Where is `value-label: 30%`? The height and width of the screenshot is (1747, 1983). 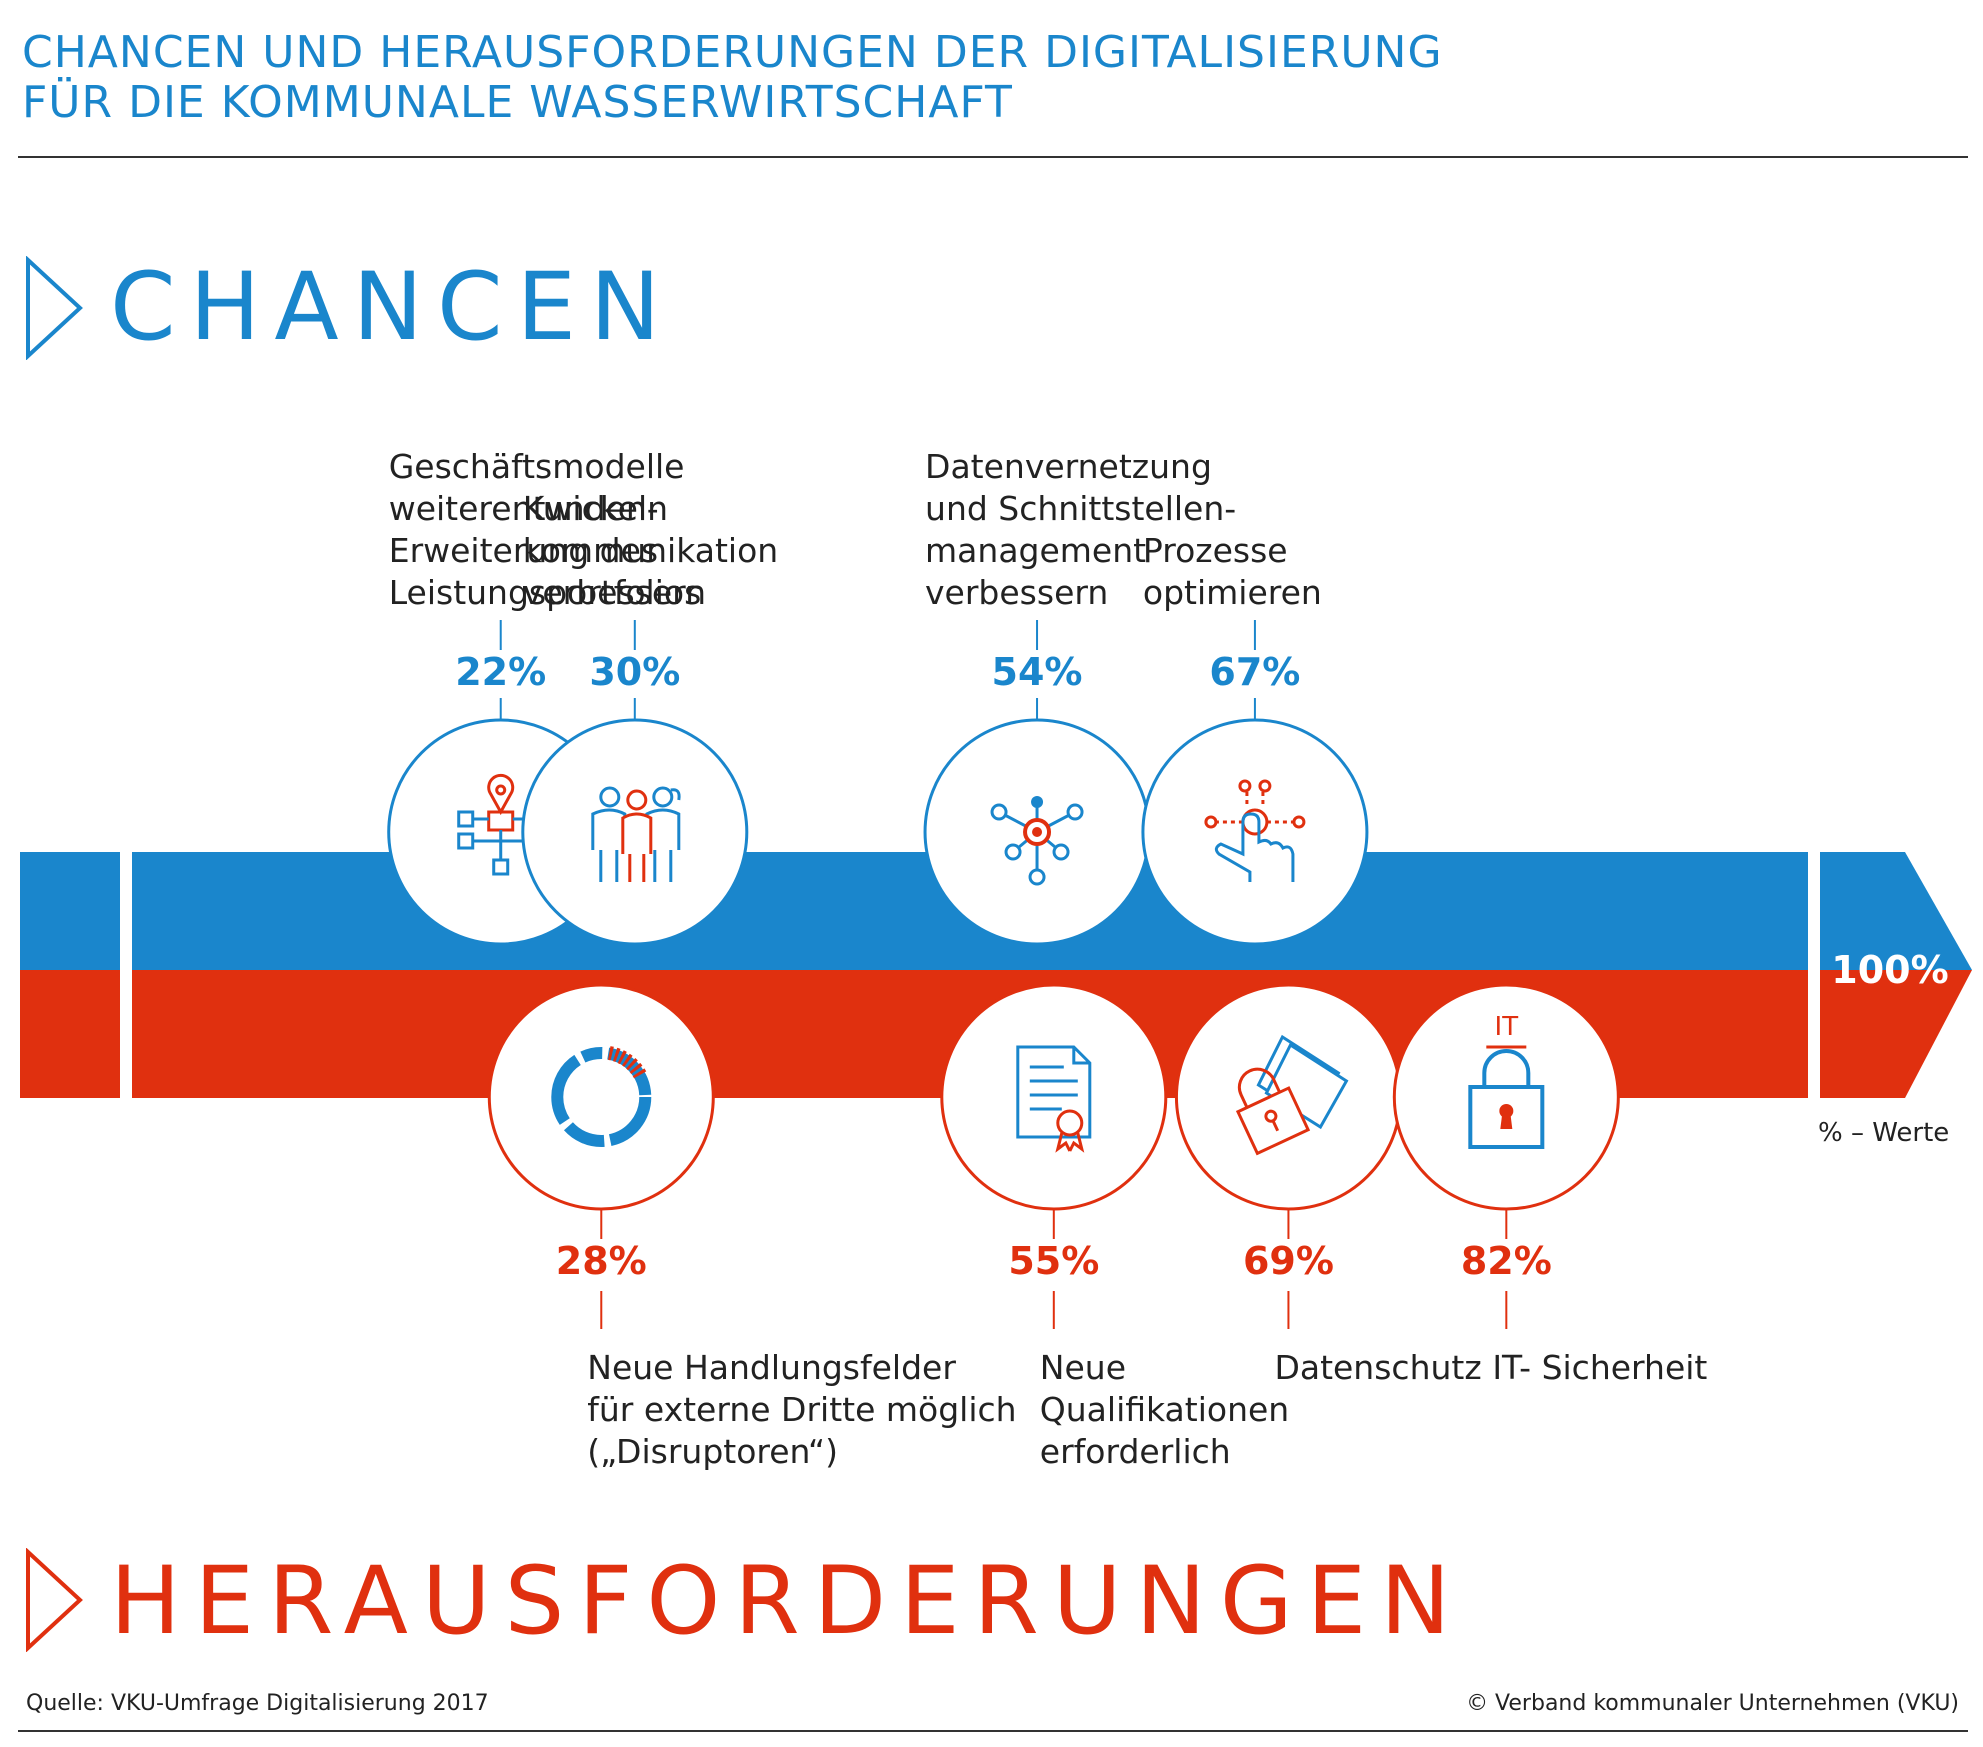
value-label: 30% is located at coordinates (635, 672).